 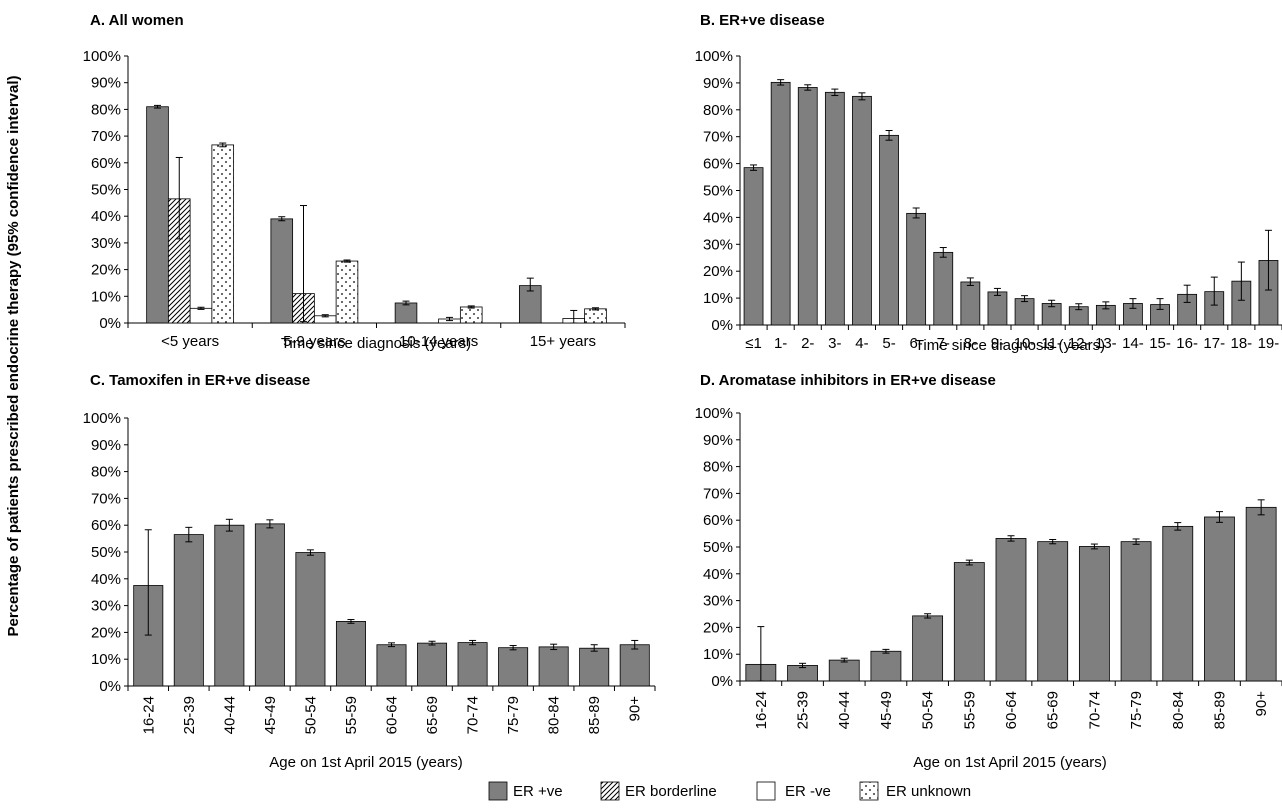 I want to click on legend-label-er-negative: ER -ve, so click(x=808, y=791).